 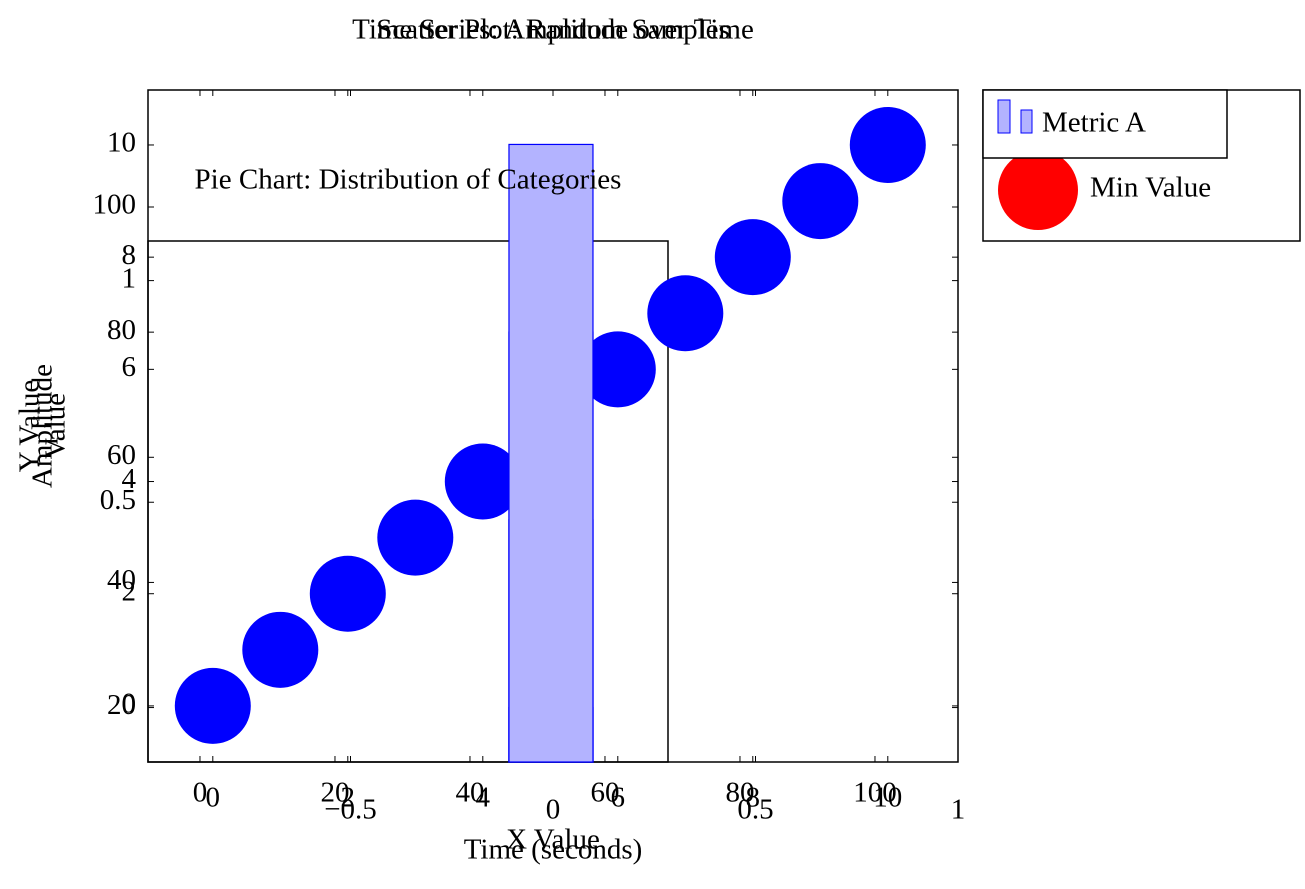 I want to click on y-tick-label: 4, so click(x=129, y=479).